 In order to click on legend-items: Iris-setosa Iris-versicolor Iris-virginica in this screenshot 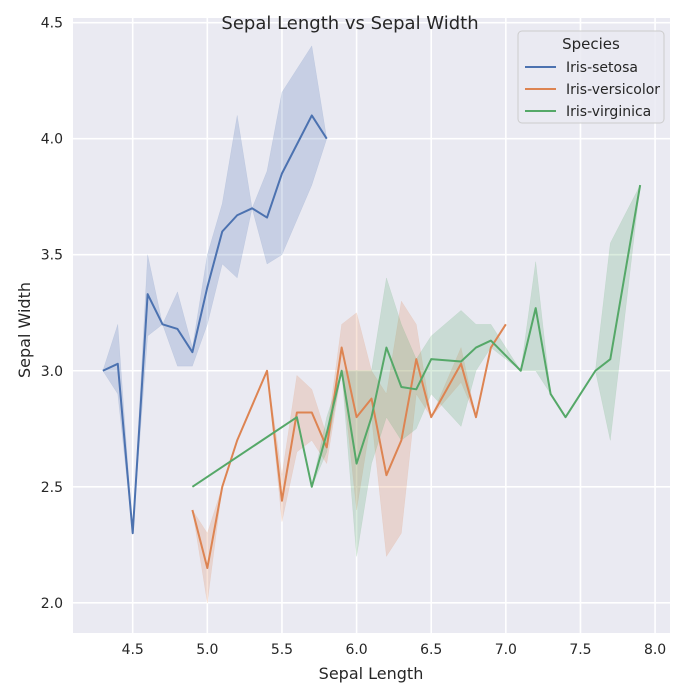, I will do `click(592, 90)`.